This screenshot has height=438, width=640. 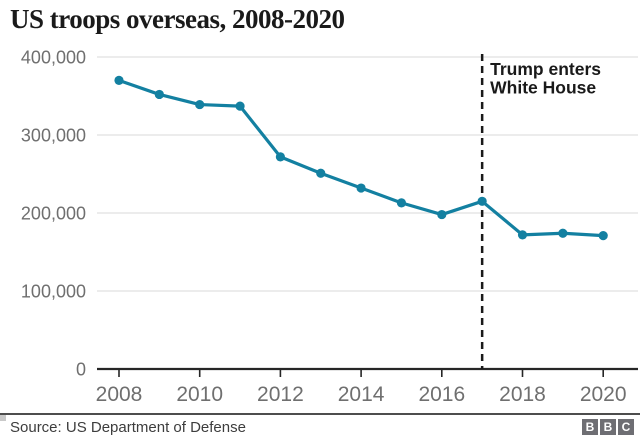 What do you see at coordinates (200, 104) in the screenshot?
I see `data-point-2010` at bounding box center [200, 104].